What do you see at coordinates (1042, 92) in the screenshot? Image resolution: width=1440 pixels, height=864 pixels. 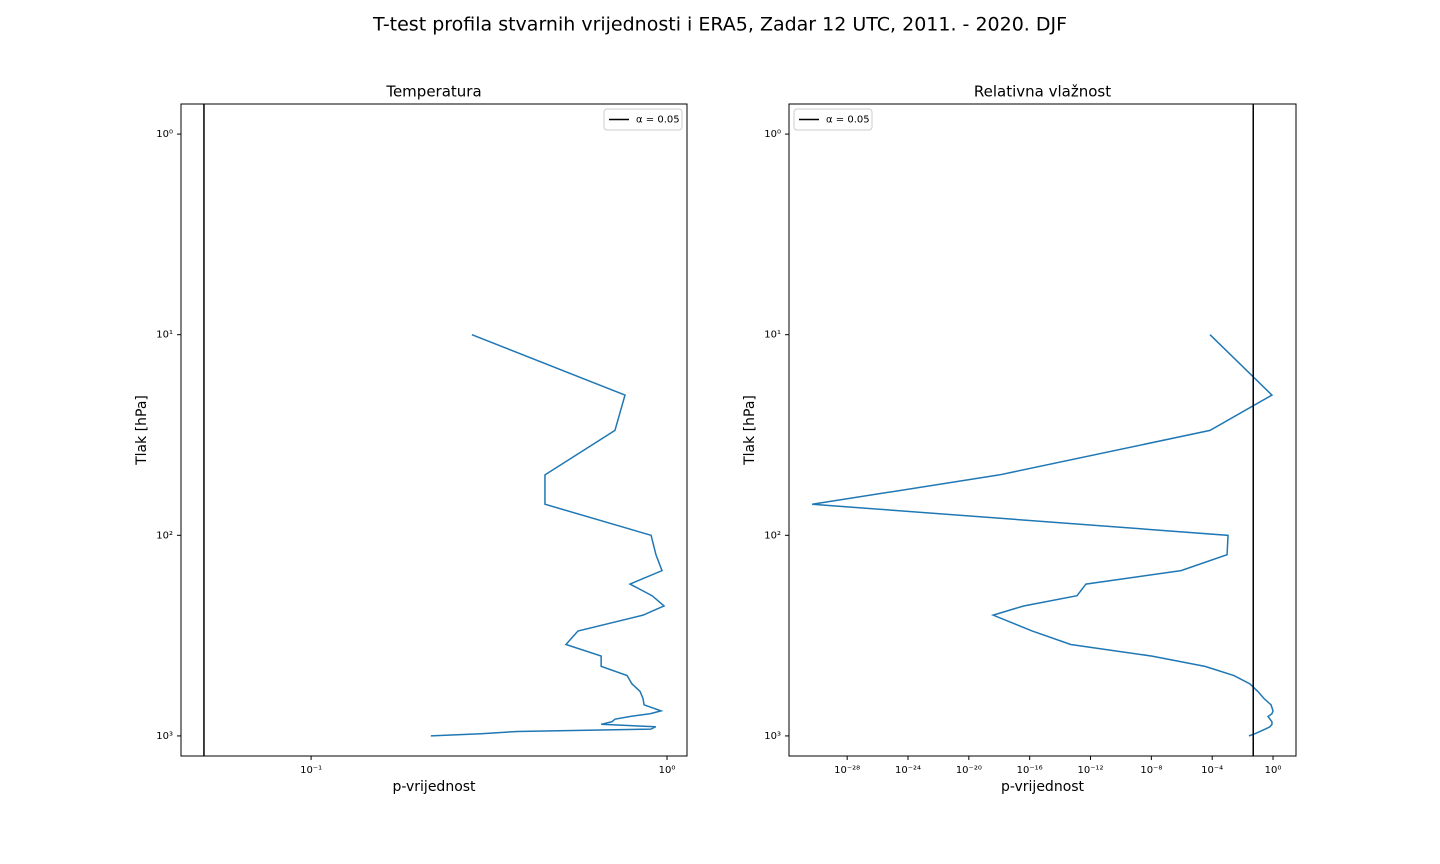 I see `subplot-title: Relativna vlažnost` at bounding box center [1042, 92].